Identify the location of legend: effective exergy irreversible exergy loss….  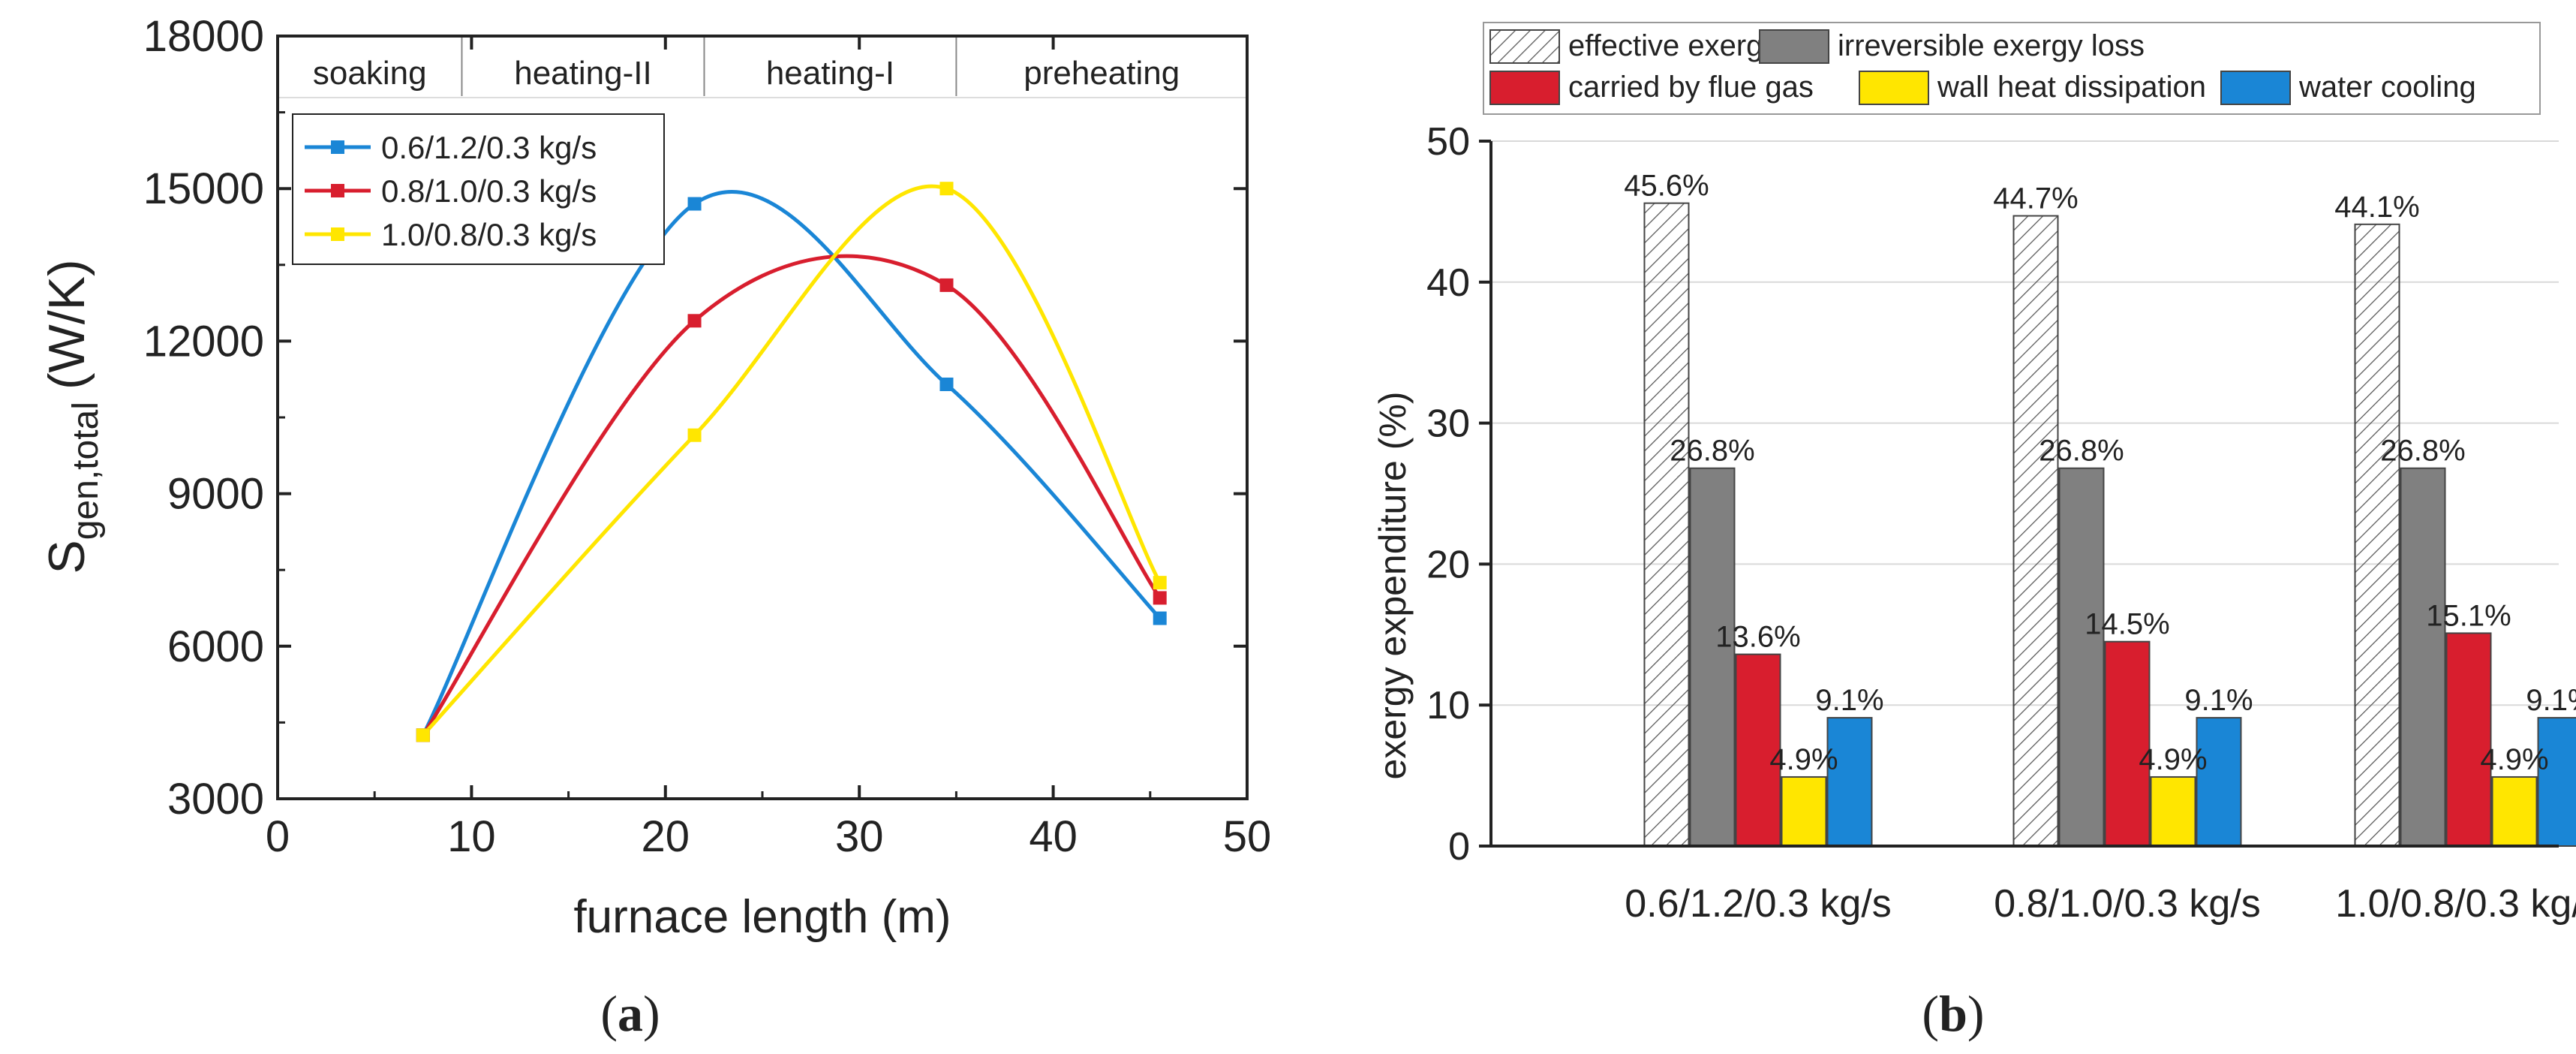
(2012, 68).